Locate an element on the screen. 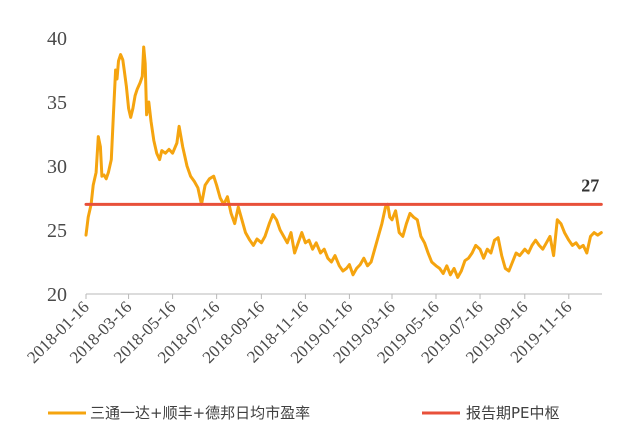  legend: 三通一达+顺丰+德邦日均市盈率 报告期PE中枢 is located at coordinates (304, 413).